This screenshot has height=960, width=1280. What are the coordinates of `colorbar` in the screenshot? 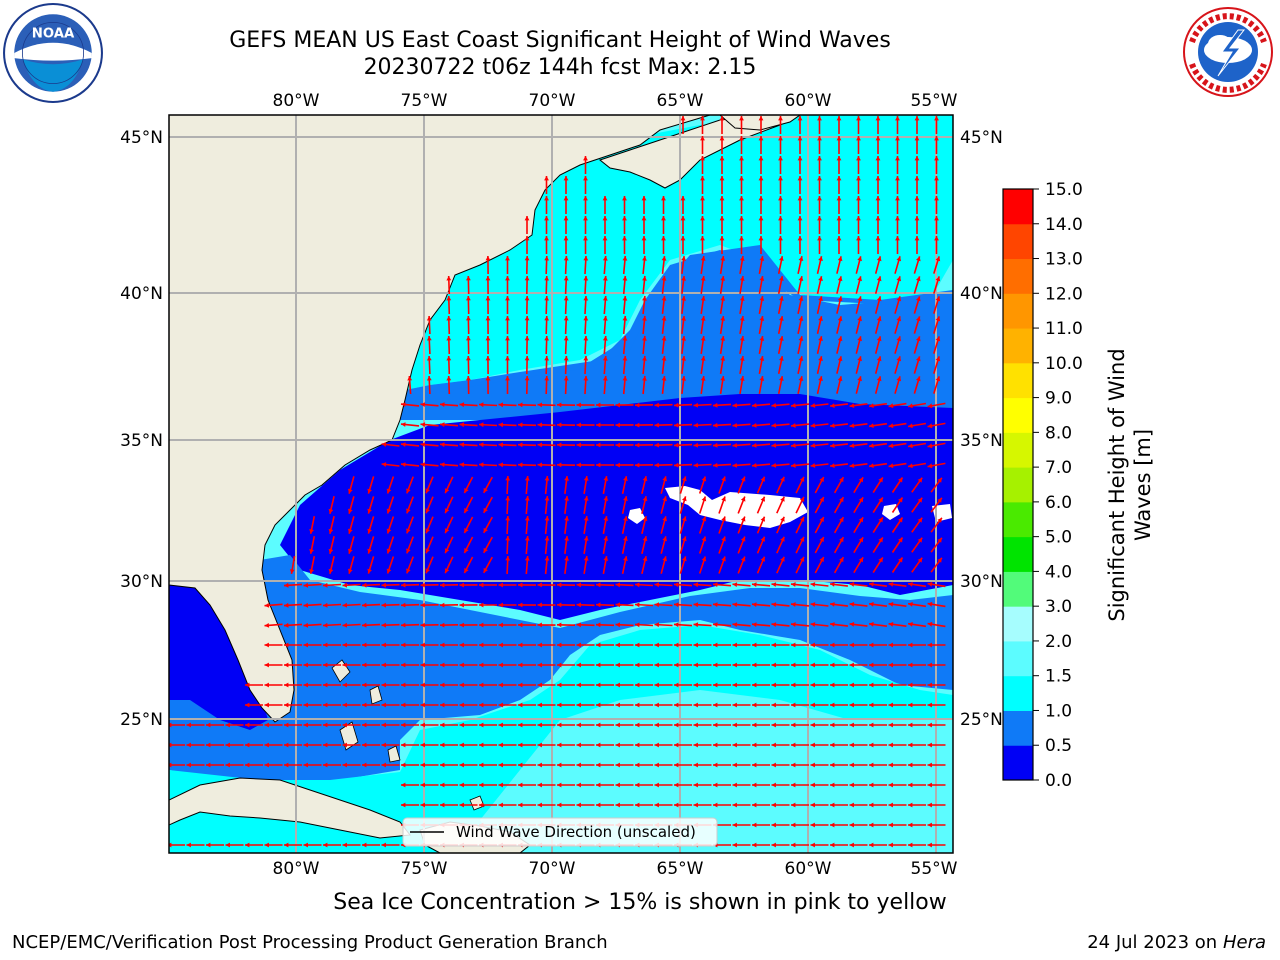 It's located at (1018, 484).